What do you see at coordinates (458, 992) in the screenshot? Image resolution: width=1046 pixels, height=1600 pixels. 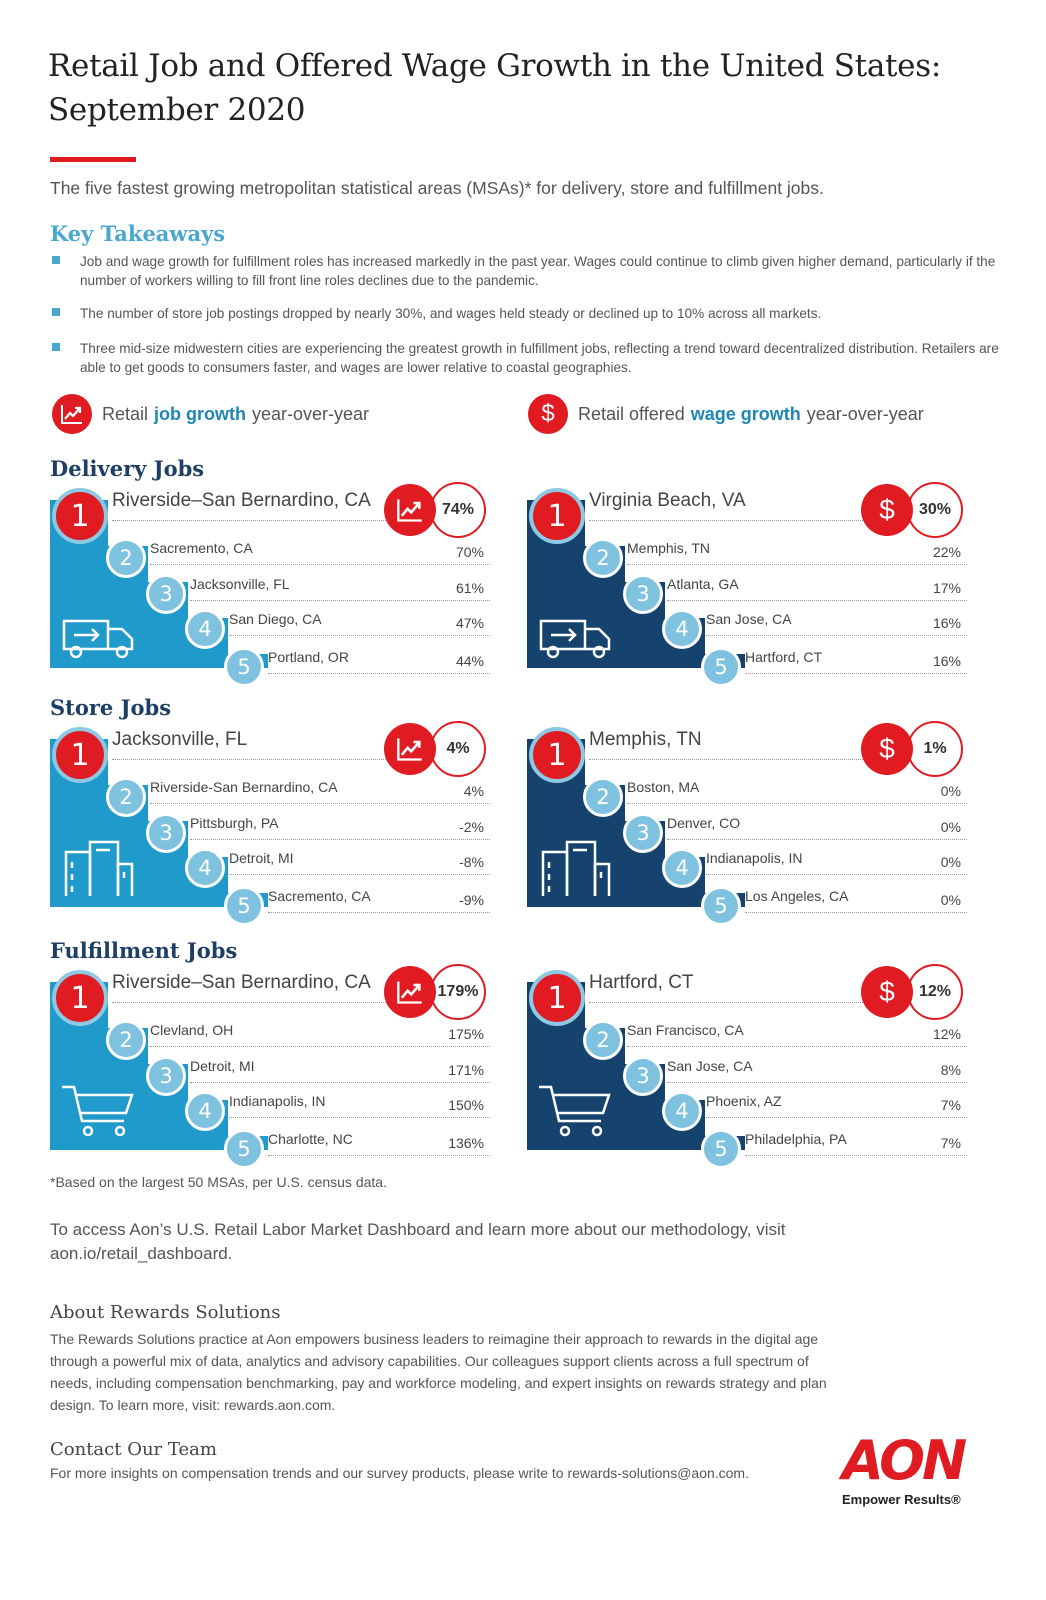 I see `top-value-badge: 179%` at bounding box center [458, 992].